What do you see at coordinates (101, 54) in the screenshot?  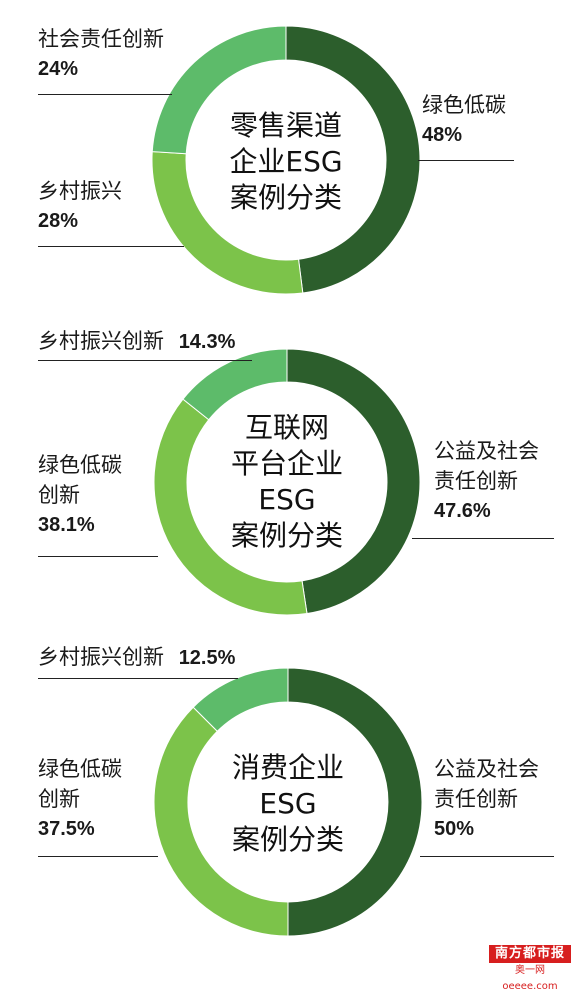 I see `slice-label-social-innovation: 社会责任创新 24%` at bounding box center [101, 54].